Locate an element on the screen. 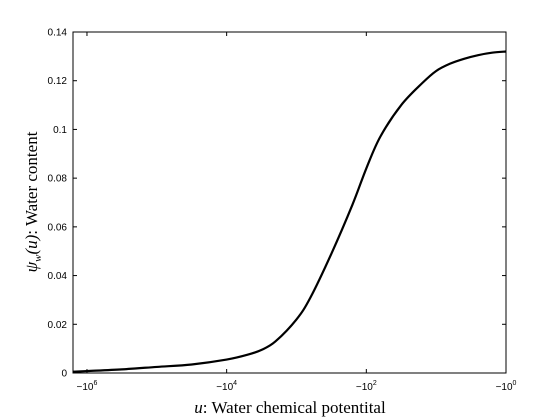 The image size is (560, 420). y-tick-label: 0 is located at coordinates (64, 374).